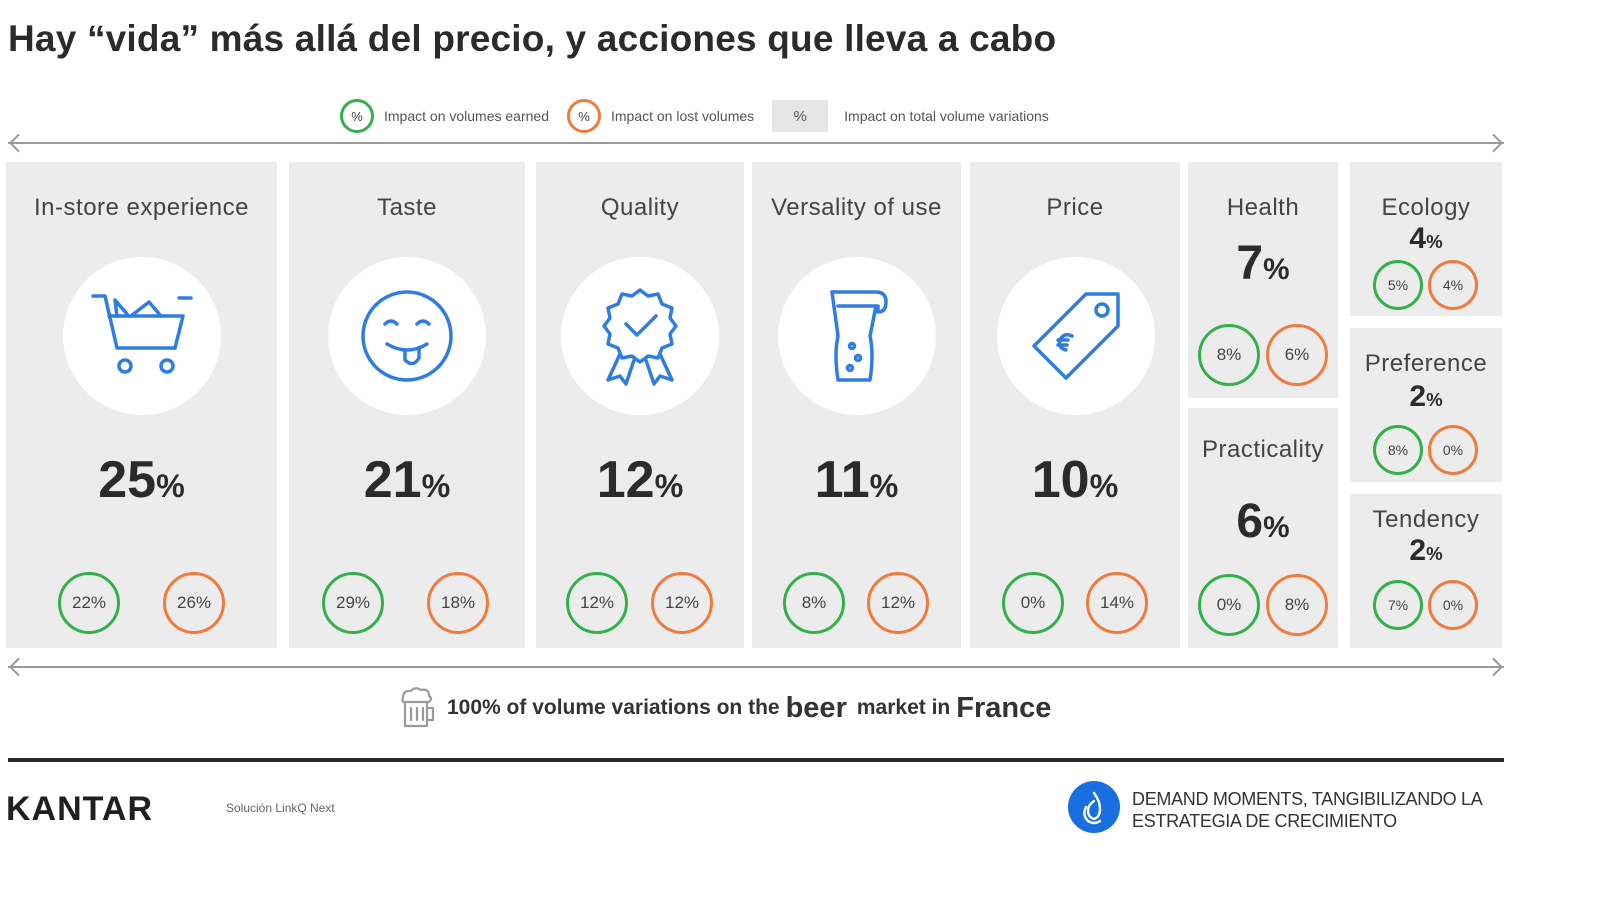 This screenshot has height=900, width=1600. I want to click on lost-circle: 4%, so click(1453, 285).